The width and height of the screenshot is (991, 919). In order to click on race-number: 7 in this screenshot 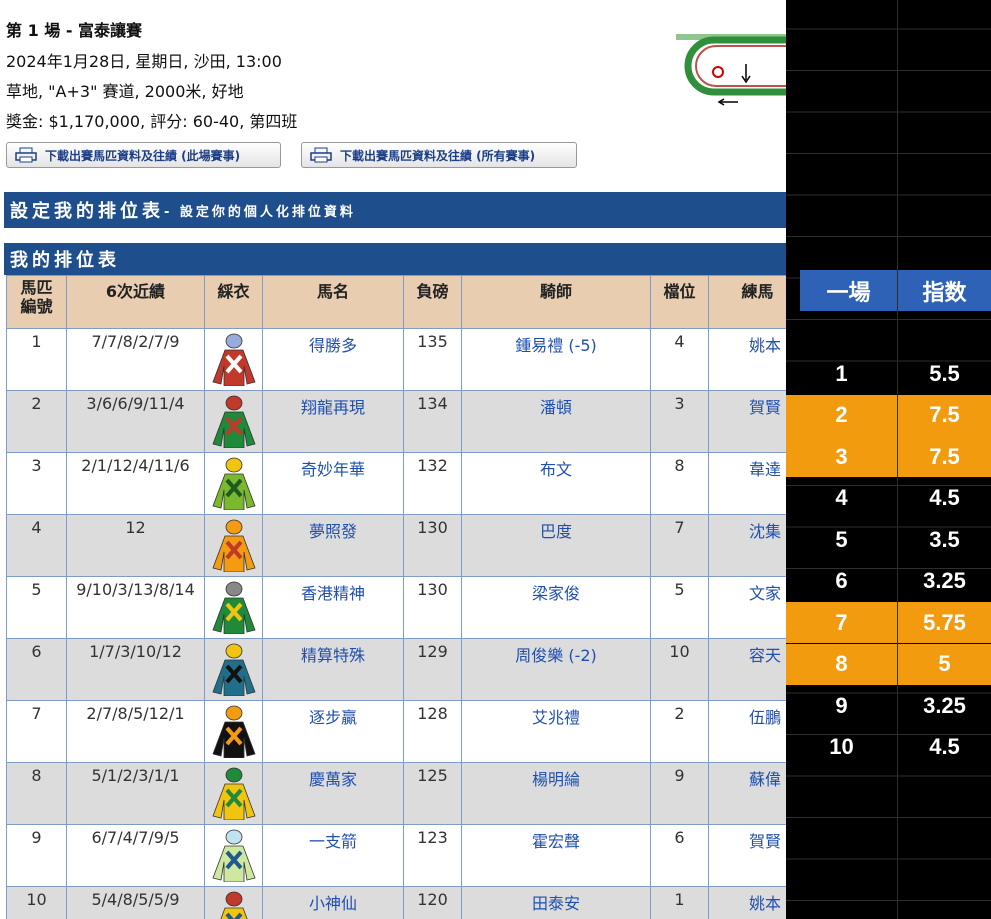, I will do `click(841, 622)`.